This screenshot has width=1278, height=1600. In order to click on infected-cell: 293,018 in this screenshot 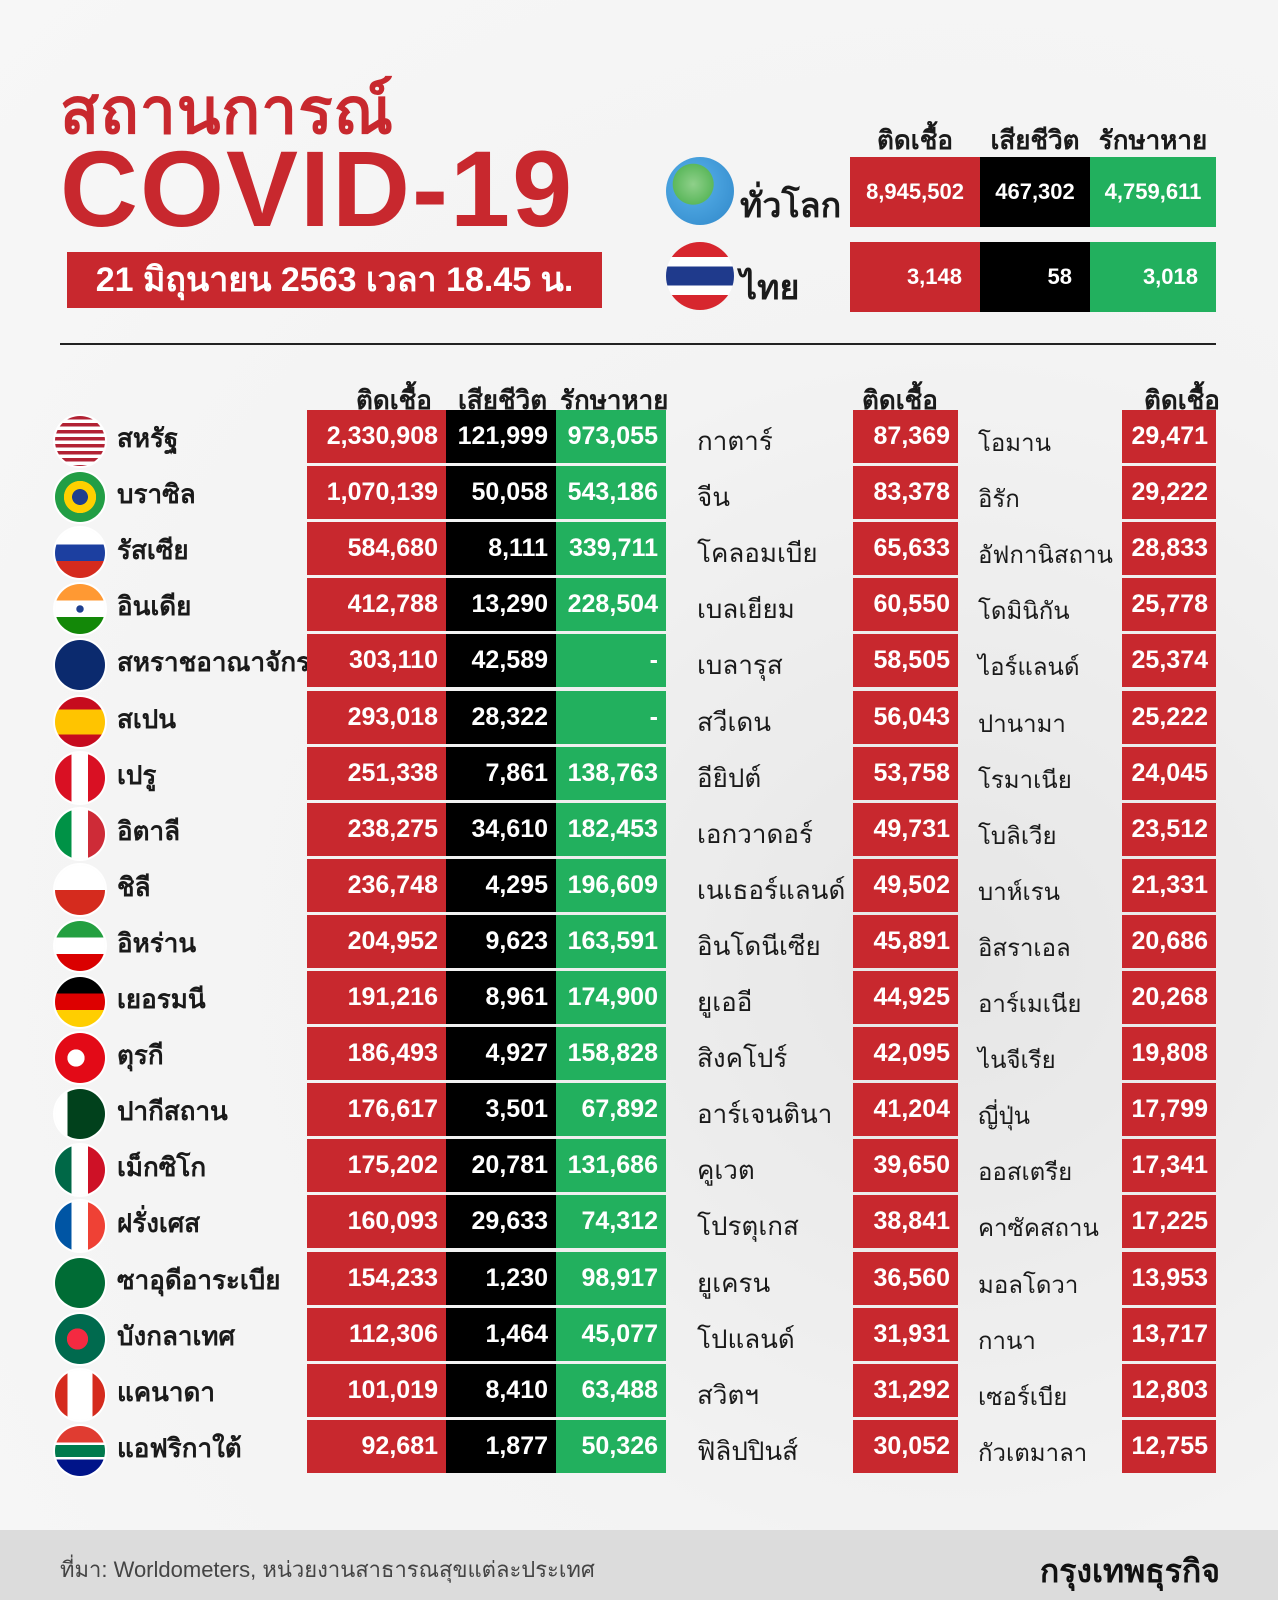, I will do `click(376, 717)`.